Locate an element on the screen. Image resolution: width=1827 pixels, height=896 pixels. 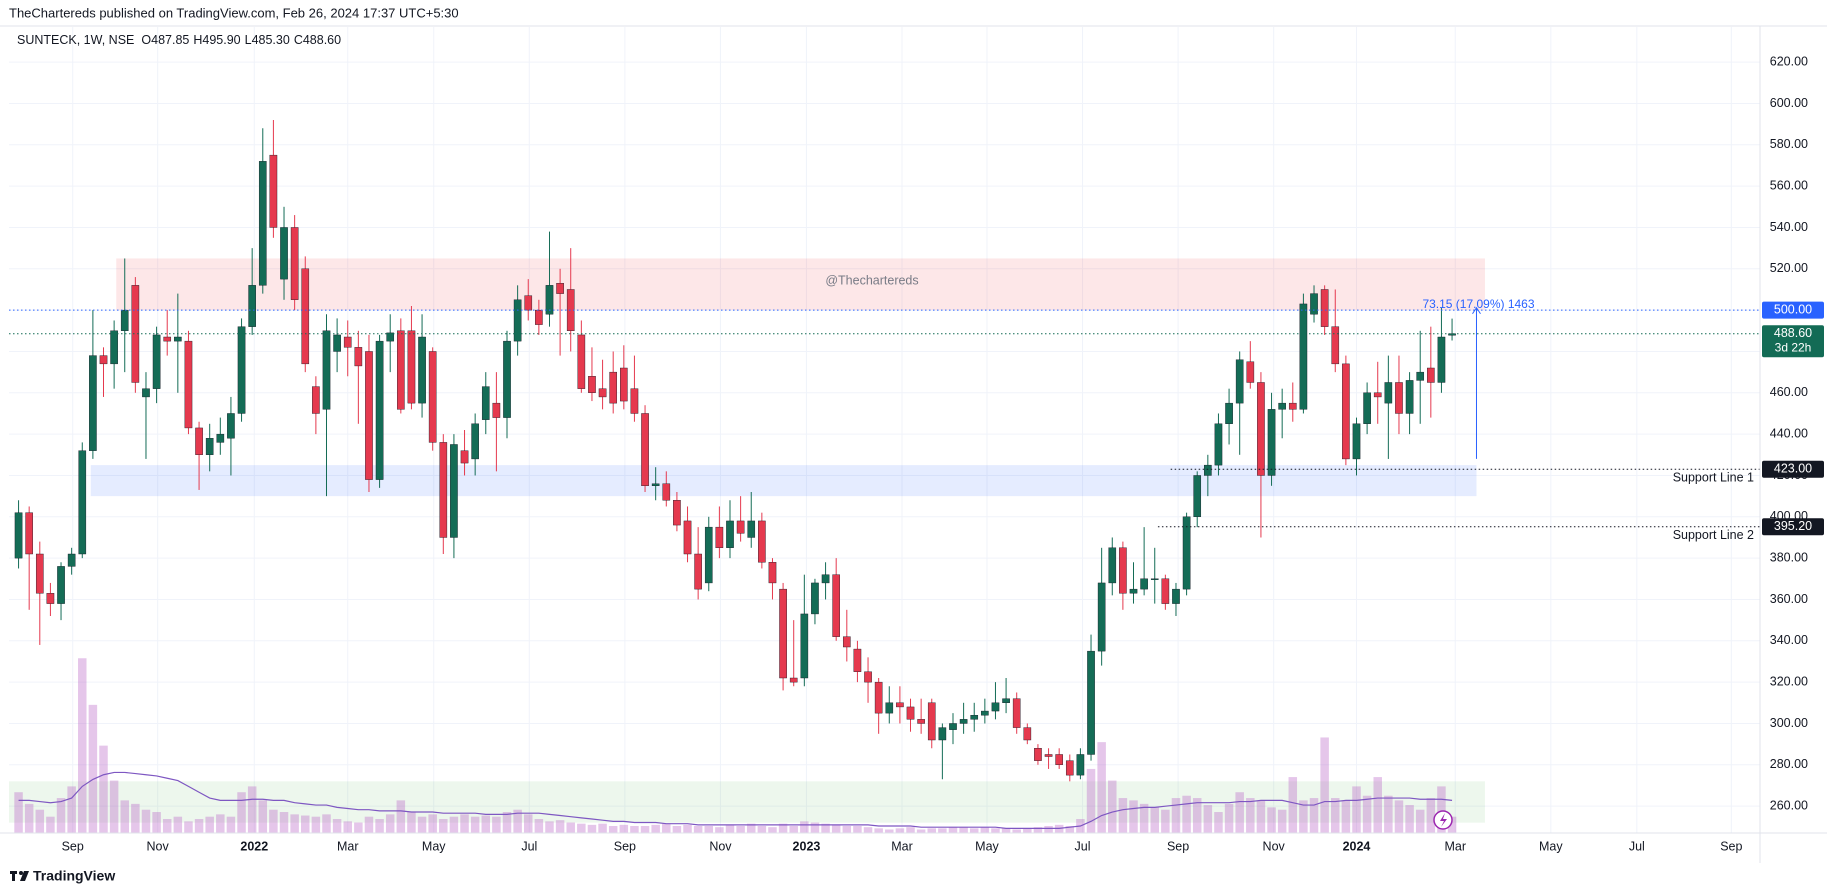
y-tick-label: 280.00 is located at coordinates (1789, 764).